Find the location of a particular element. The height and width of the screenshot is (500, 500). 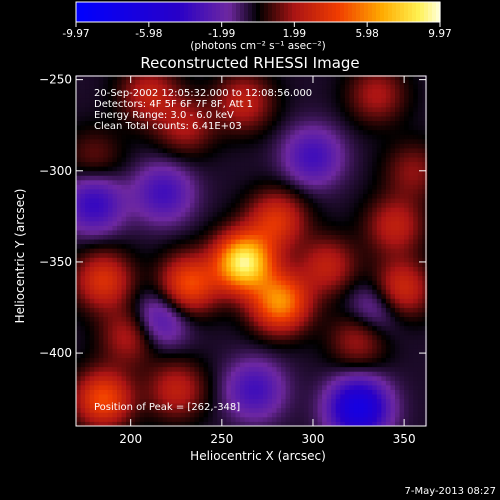

colorbar-cell is located at coordinates (406, 12).